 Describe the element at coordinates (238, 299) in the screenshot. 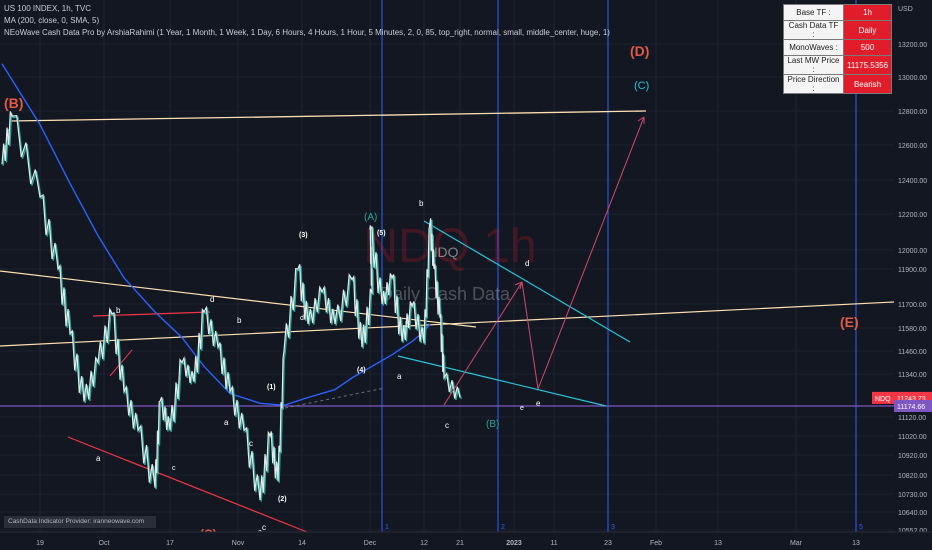

I see `trendline-descending` at that location.